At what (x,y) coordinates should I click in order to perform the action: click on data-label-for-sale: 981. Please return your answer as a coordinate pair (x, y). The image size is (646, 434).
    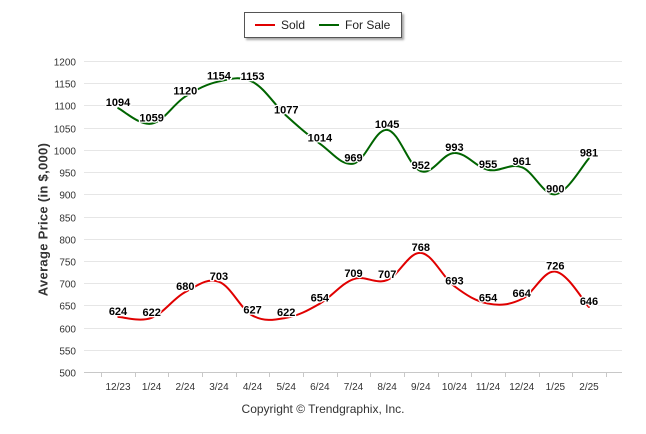
    Looking at the image, I should click on (589, 153).